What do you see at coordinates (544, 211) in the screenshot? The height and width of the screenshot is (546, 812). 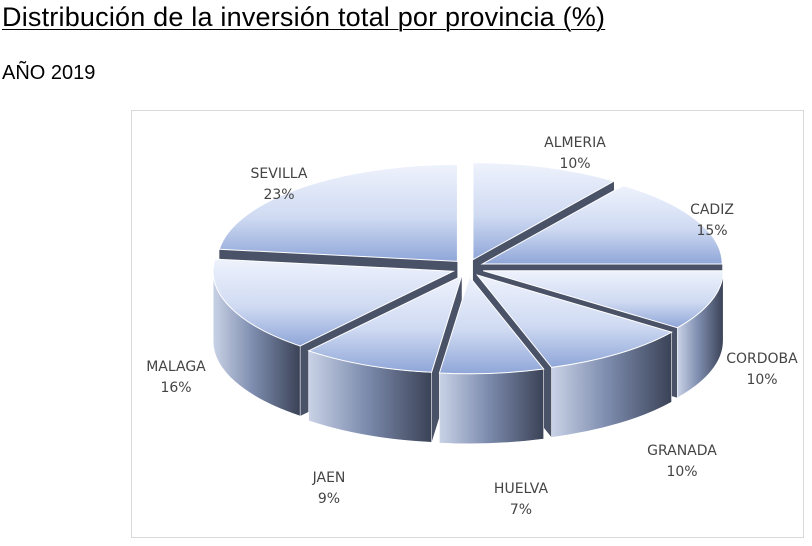 I see `pie-slice-almeria` at bounding box center [544, 211].